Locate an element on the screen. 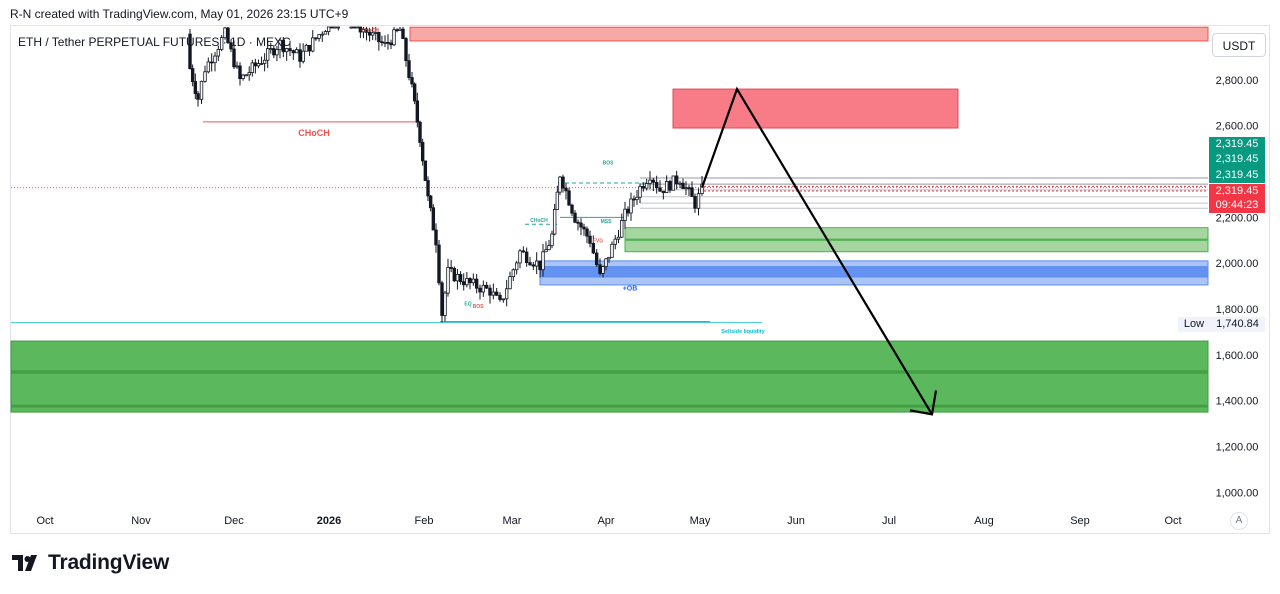 Image resolution: width=1280 pixels, height=594 pixels. annotation-choch-left: CHoCH is located at coordinates (314, 133).